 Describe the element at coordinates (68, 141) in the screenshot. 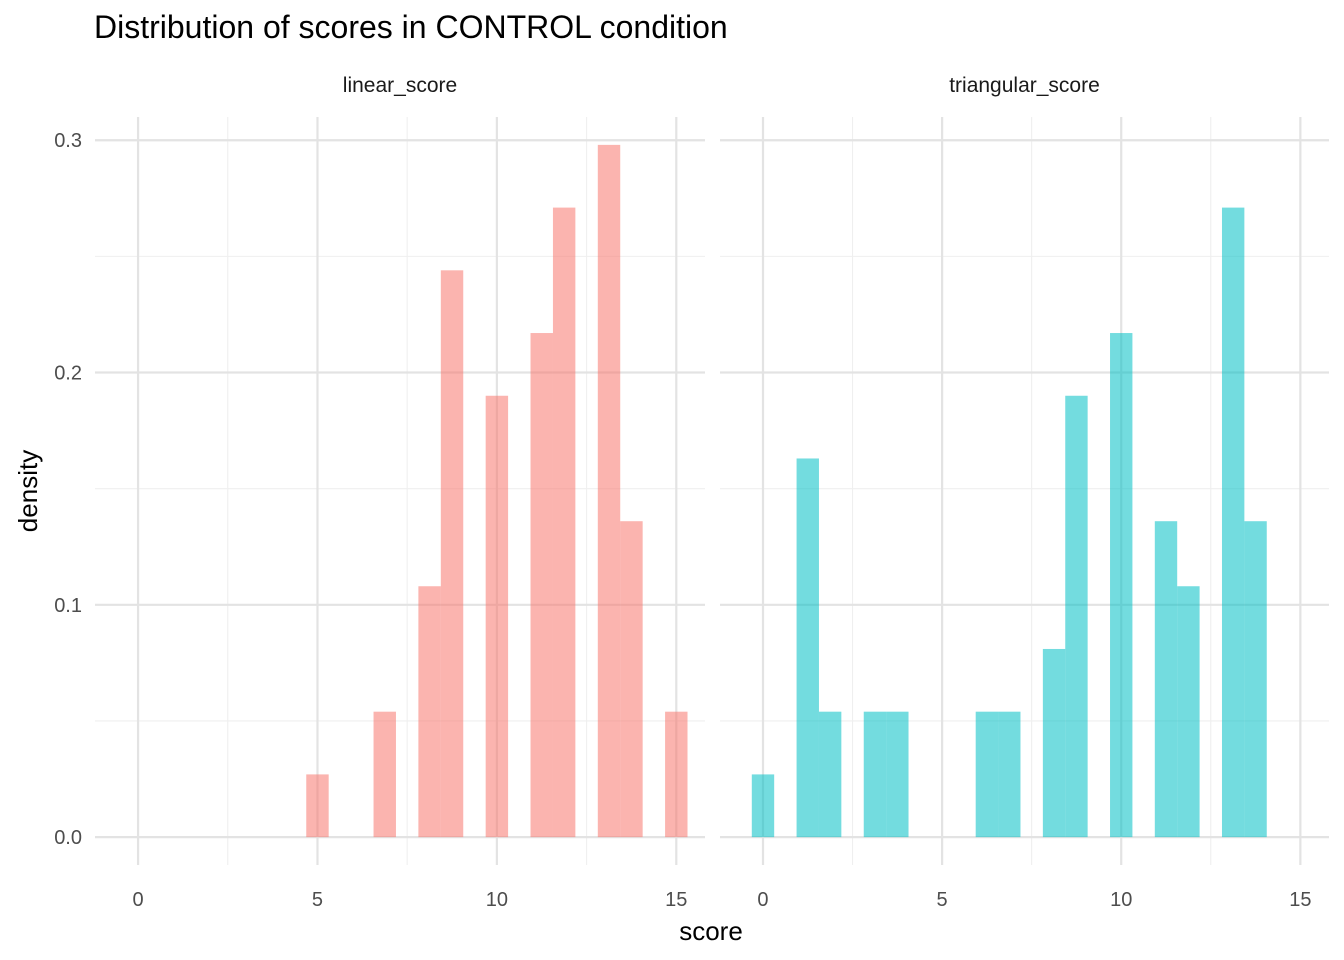

I see `y-tick-label: 0.3` at that location.